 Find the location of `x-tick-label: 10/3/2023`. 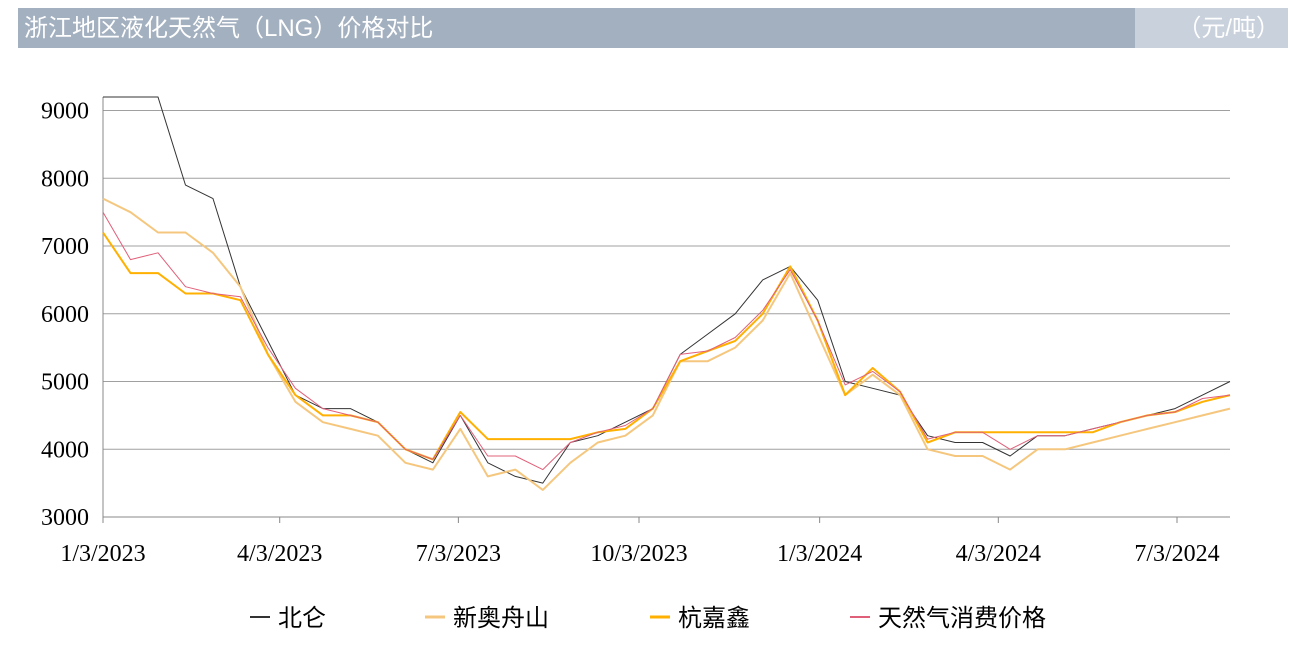

x-tick-label: 10/3/2023 is located at coordinates (638, 554).